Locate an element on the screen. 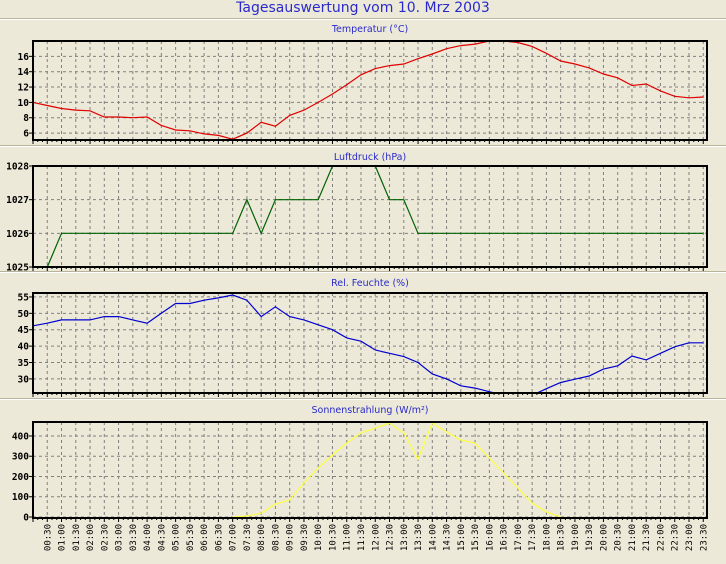 The image size is (726, 564). x-tick-label: 22:00 is located at coordinates (661, 537).